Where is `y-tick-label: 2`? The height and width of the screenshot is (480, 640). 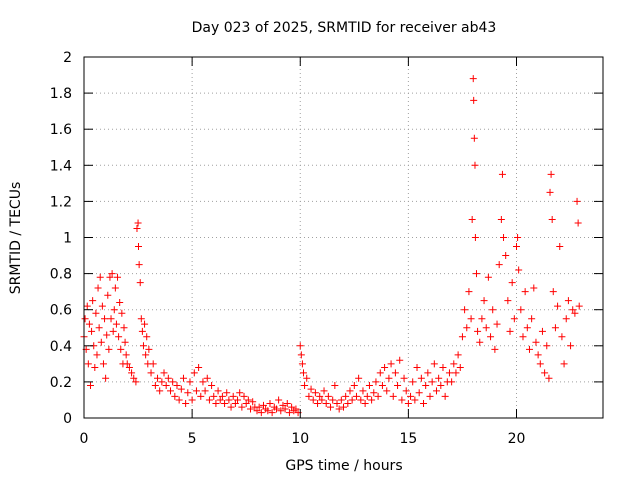
y-tick-label: 2 is located at coordinates (67, 58).